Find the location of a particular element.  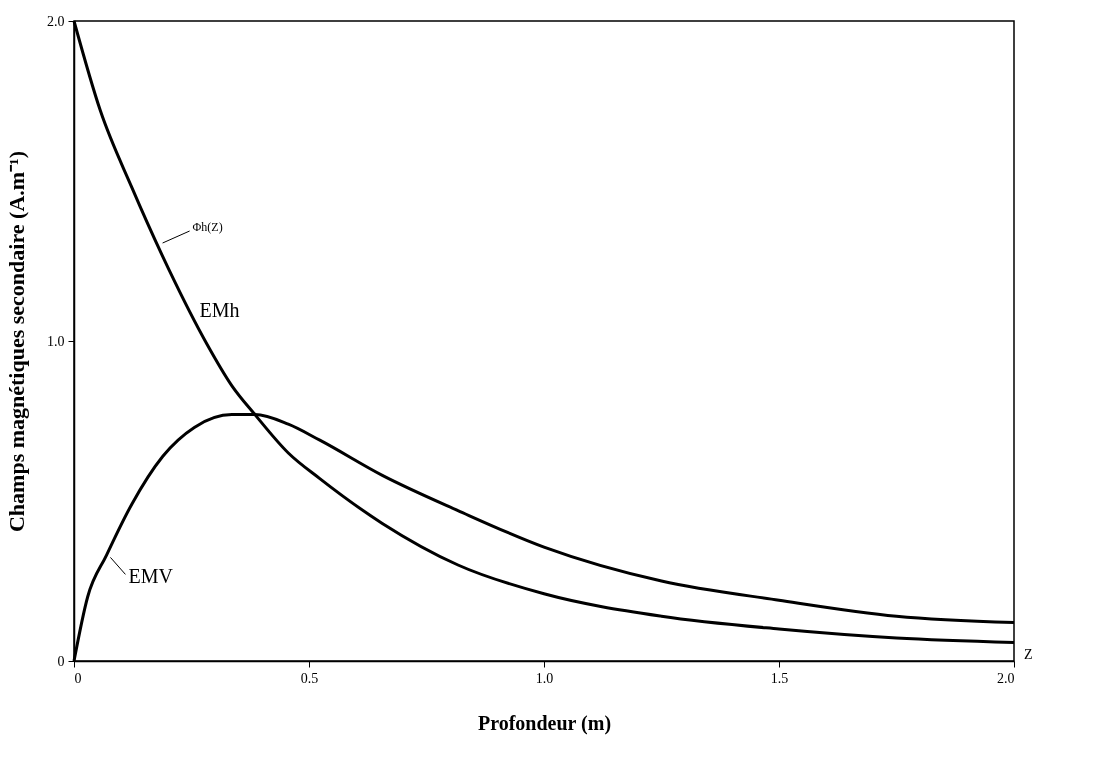

x-axis-title: Profondeur (m) is located at coordinates (544, 723).